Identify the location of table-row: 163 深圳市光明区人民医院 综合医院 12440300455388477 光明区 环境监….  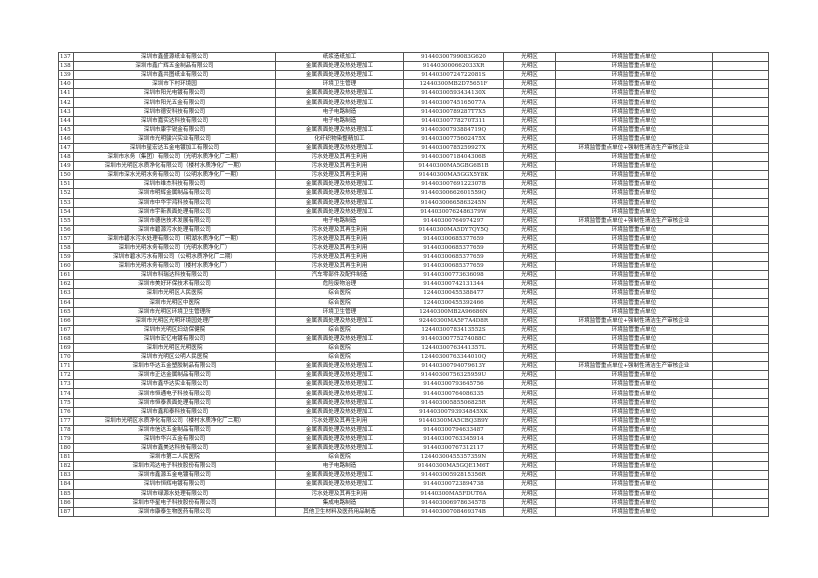
(413, 293).